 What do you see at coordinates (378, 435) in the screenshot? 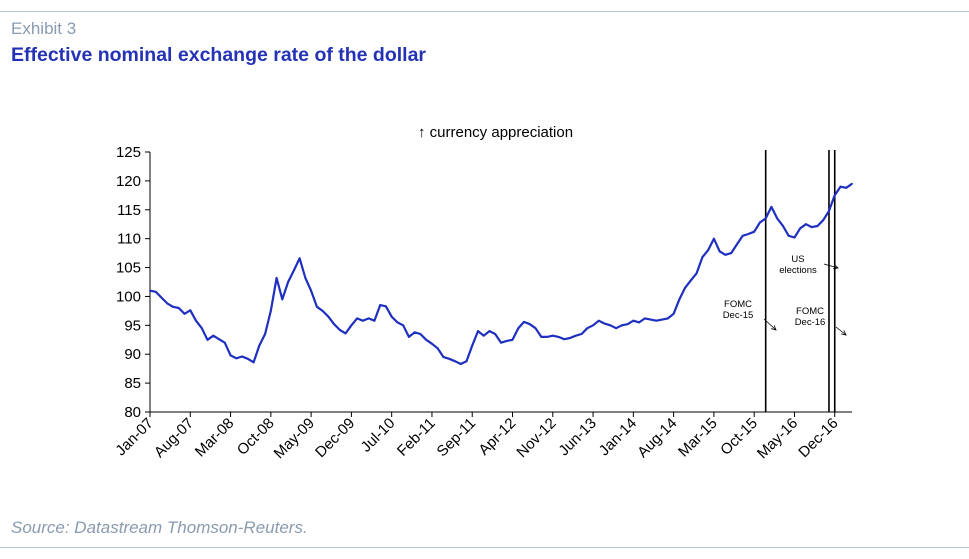
I see `x-tick-label: Jul-10` at bounding box center [378, 435].